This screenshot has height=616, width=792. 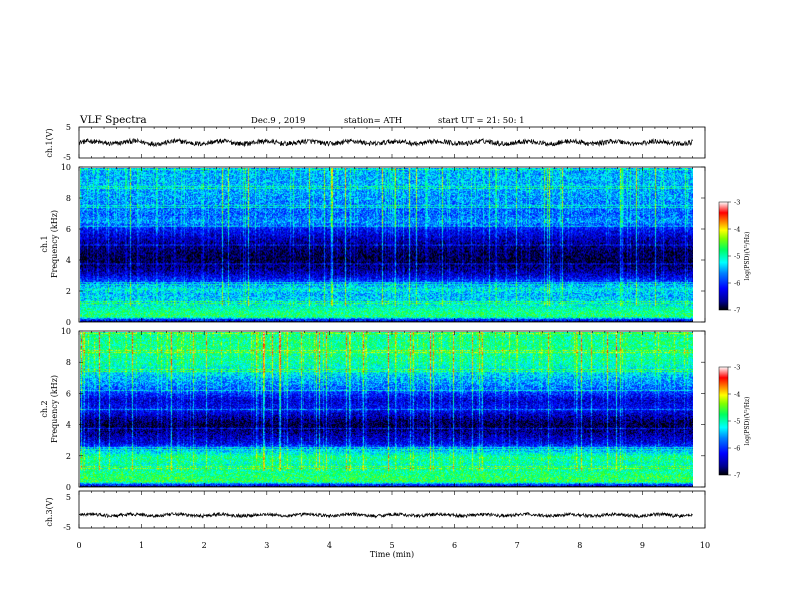 I want to click on x-tick-label: 7, so click(x=517, y=545).